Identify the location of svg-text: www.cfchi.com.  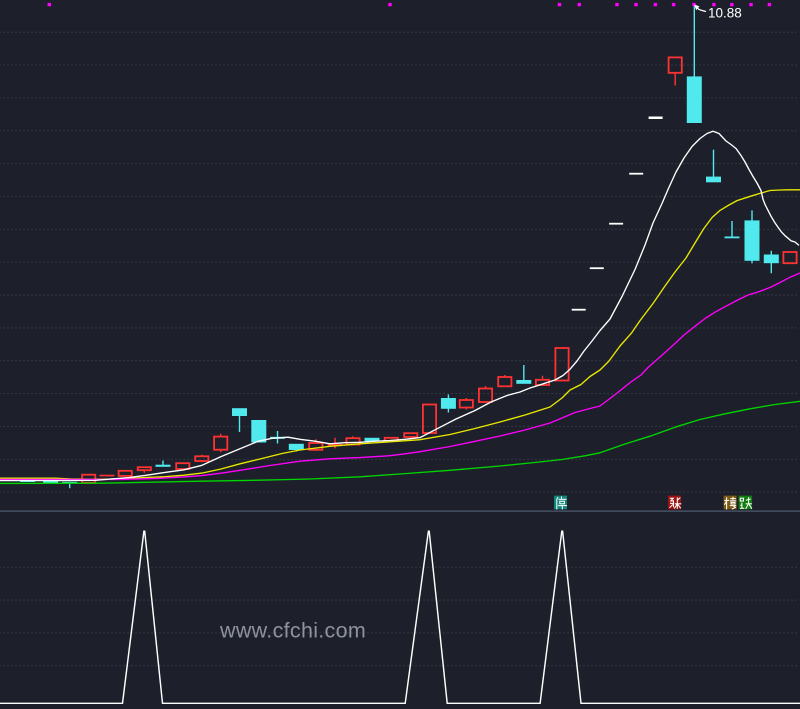
(292, 631).